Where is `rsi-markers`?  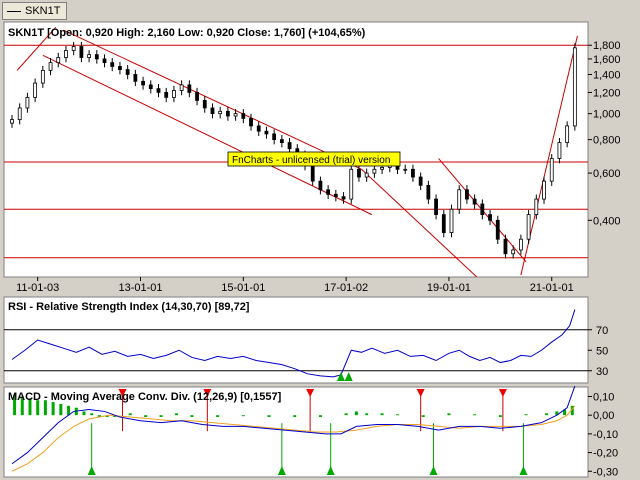
rsi-markers is located at coordinates (344, 376).